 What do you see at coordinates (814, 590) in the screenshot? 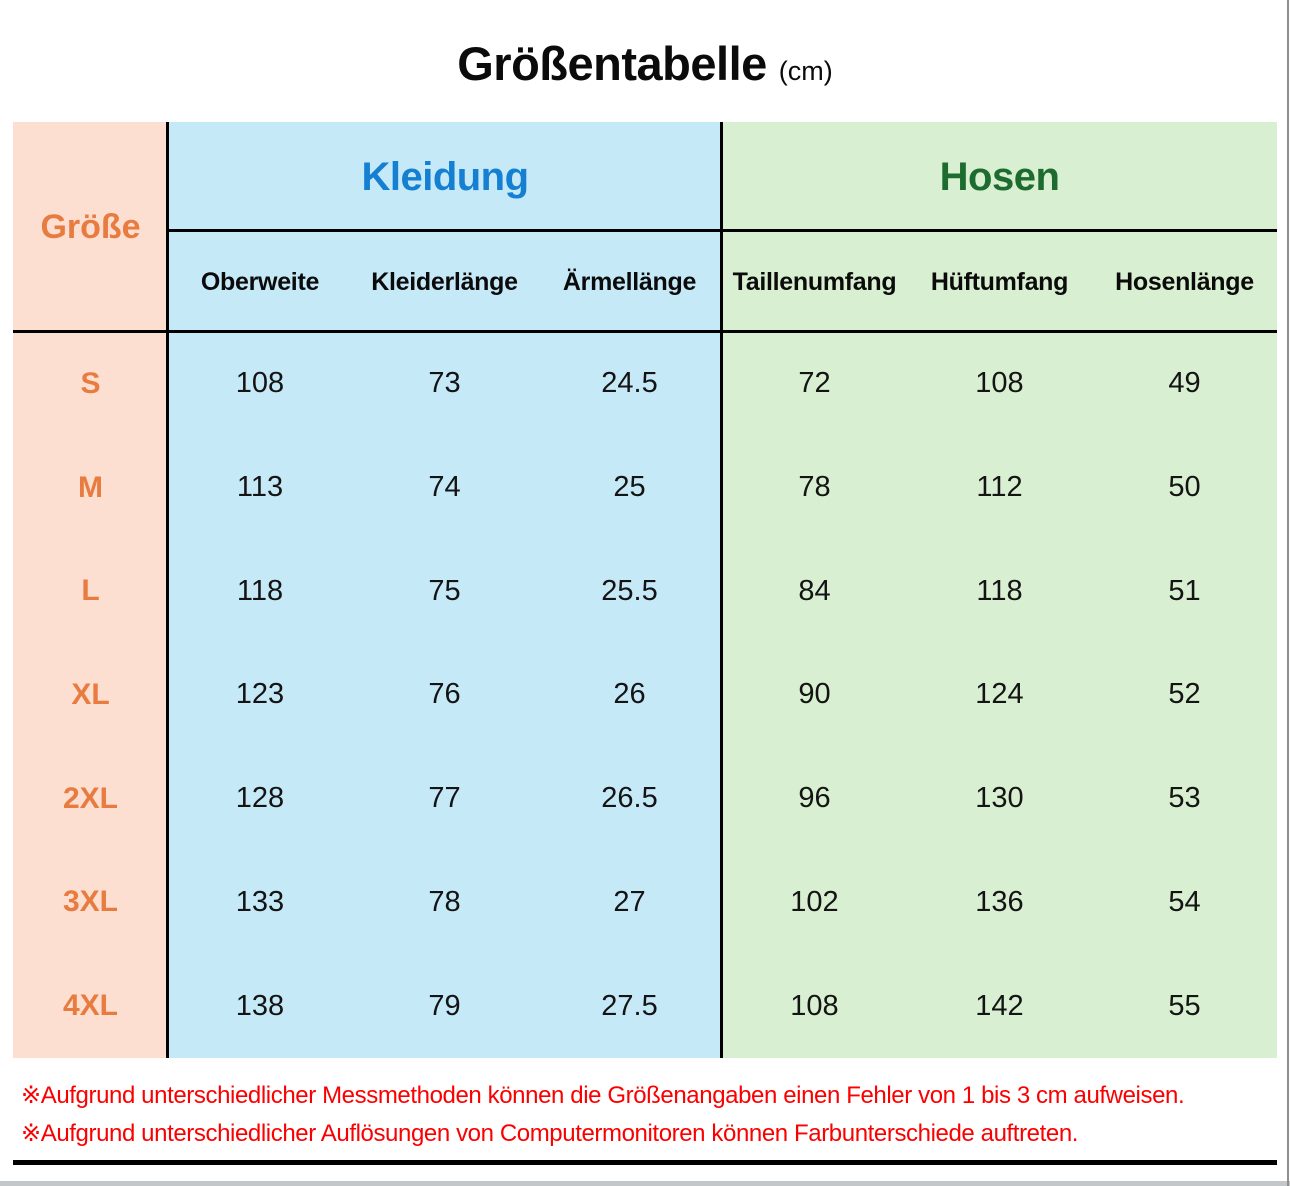
I see `table-cell: 84` at bounding box center [814, 590].